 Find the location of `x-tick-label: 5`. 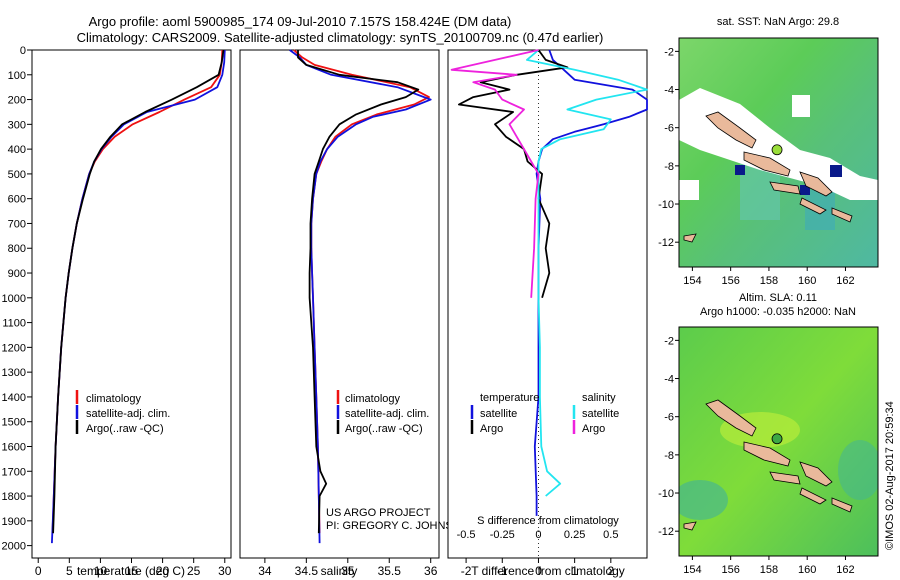

x-tick-label: 5 is located at coordinates (69, 571).